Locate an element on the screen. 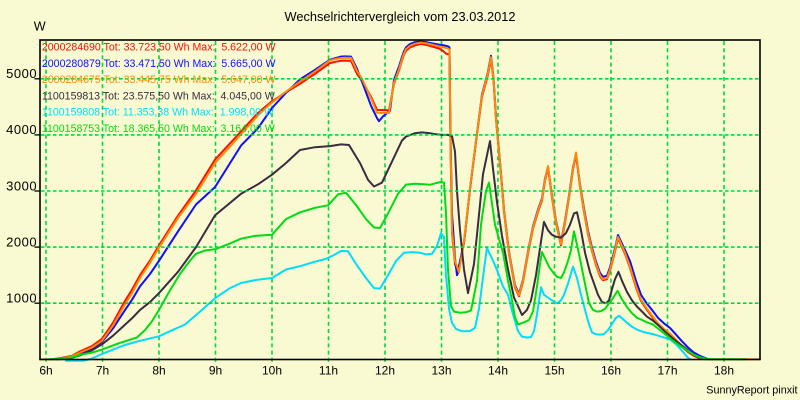 Image resolution: width=800 pixels, height=400 pixels. svg-text: 11h is located at coordinates (328, 371).